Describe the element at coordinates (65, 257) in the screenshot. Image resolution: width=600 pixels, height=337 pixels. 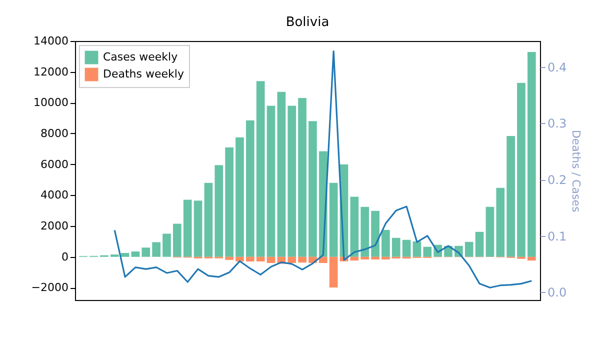
I see `y-tick-label: 0` at that location.